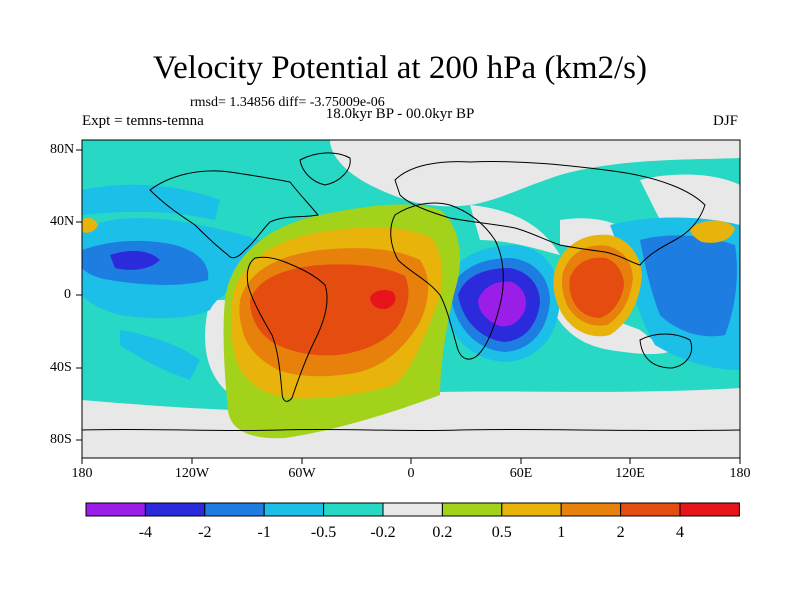 This screenshot has height=600, width=800. What do you see at coordinates (205, 532) in the screenshot?
I see `colorbar-label: -2` at bounding box center [205, 532].